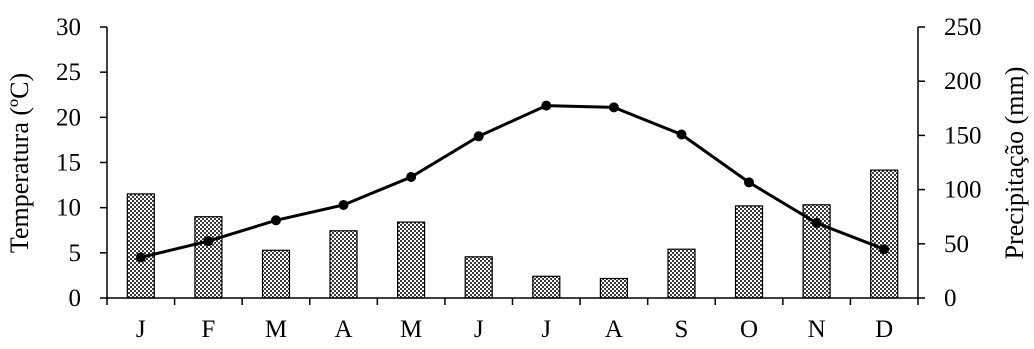  What do you see at coordinates (749, 329) in the screenshot?
I see `x-tick-label: O` at bounding box center [749, 329].